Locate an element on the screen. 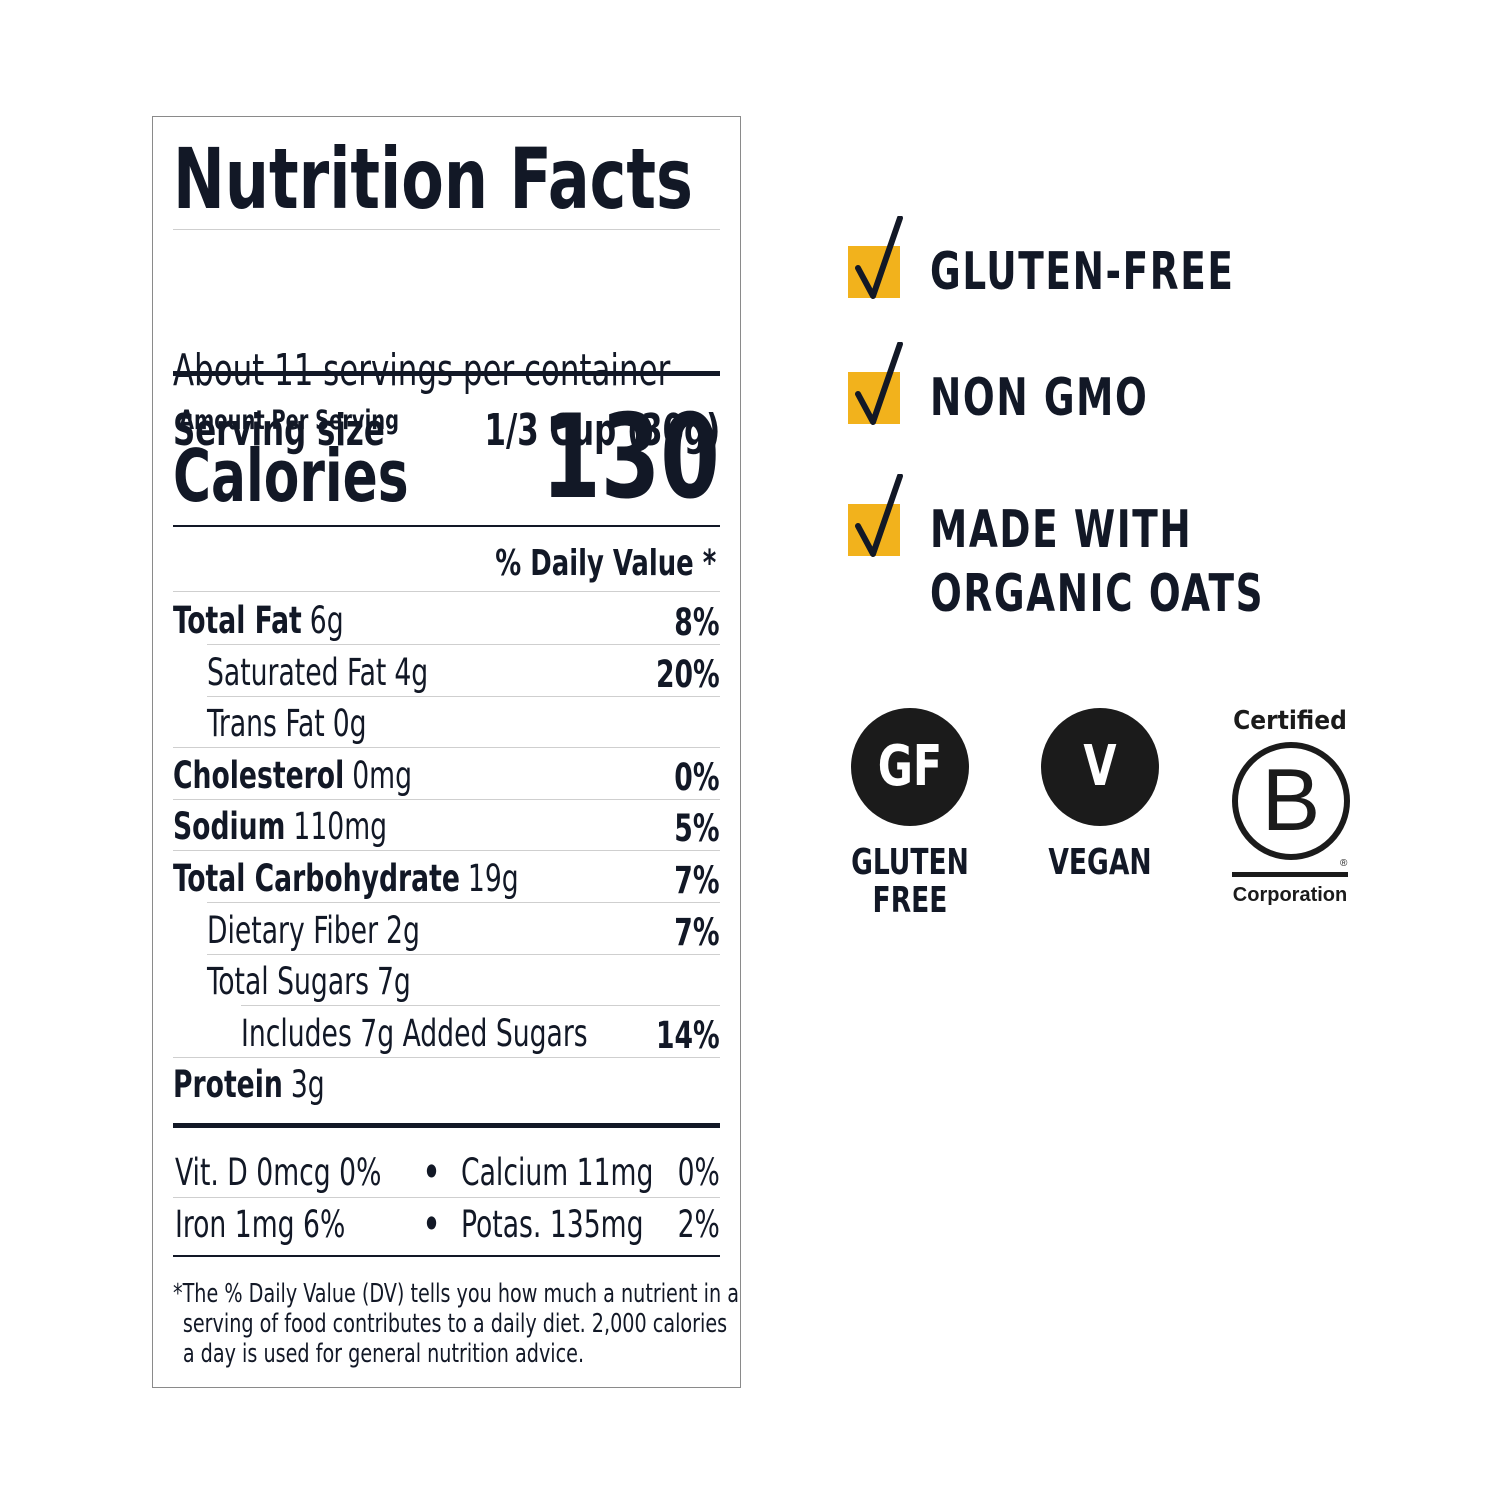 This screenshot has width=1500, height=1500. claim-text: NON GMO is located at coordinates (1039, 398).